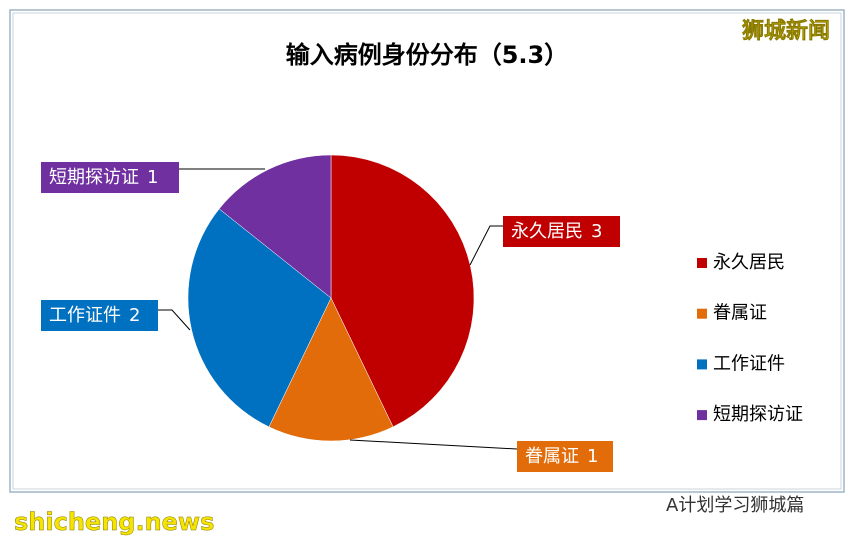 This screenshot has height=542, width=854. What do you see at coordinates (134, 315) in the screenshot?
I see `data-label-value: 2` at bounding box center [134, 315].